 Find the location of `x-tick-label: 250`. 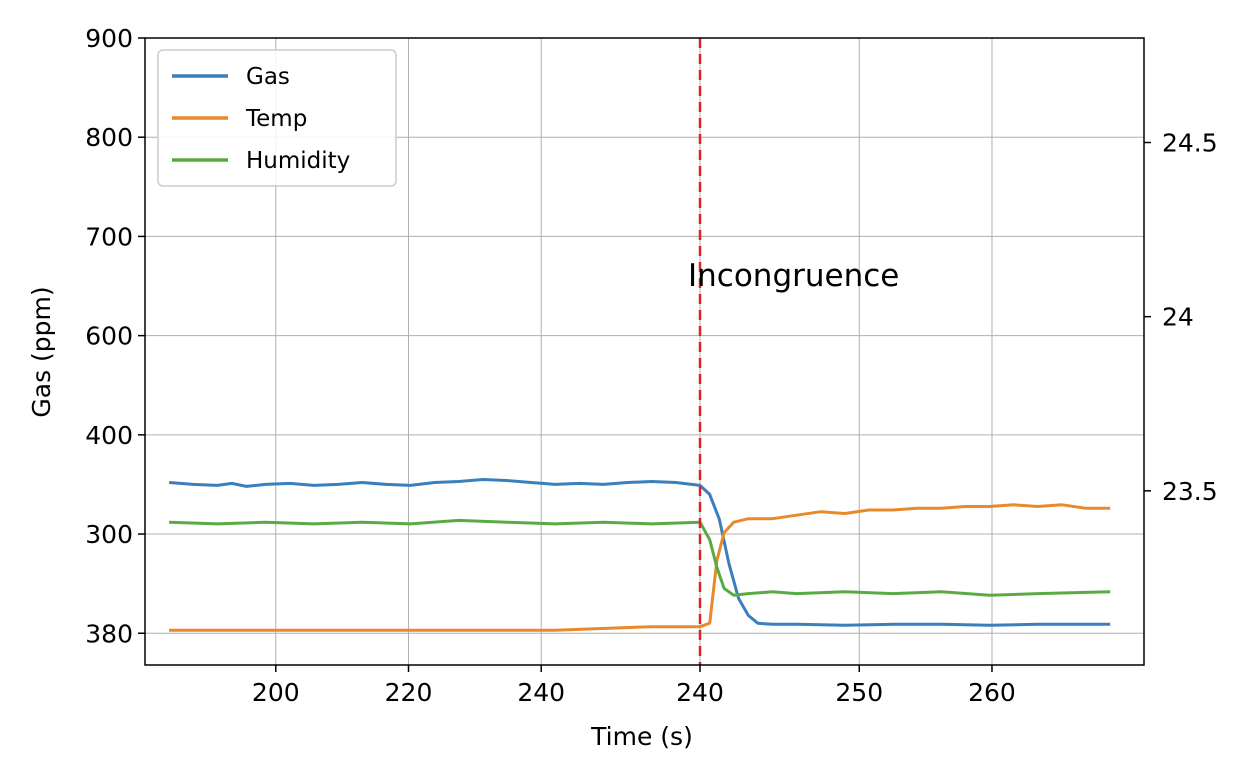

x-tick-label: 250 is located at coordinates (859, 692).